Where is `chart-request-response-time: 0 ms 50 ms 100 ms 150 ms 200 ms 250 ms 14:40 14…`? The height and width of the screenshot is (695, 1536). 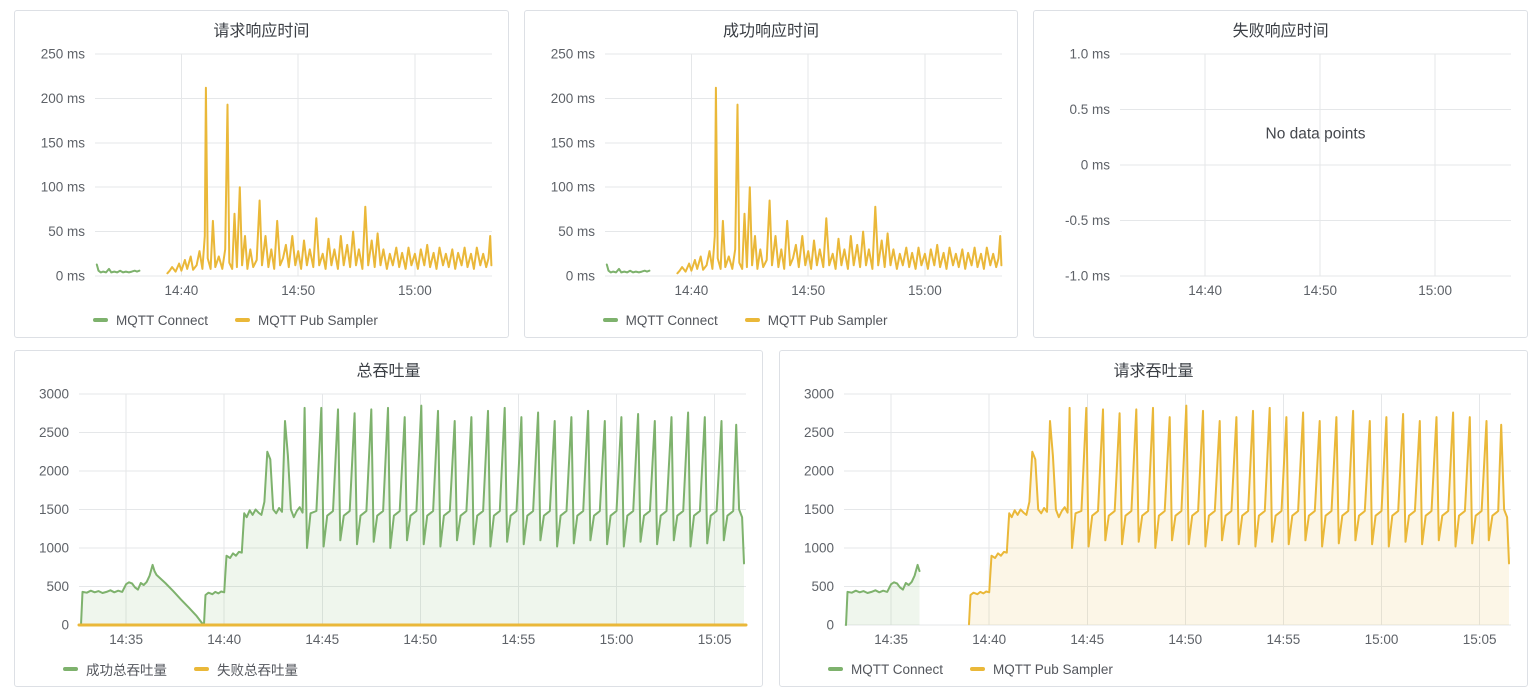 chart-request-response-time: 0 ms 50 ms 100 ms 150 ms 200 ms 250 ms 14:40 14… is located at coordinates (261, 174).